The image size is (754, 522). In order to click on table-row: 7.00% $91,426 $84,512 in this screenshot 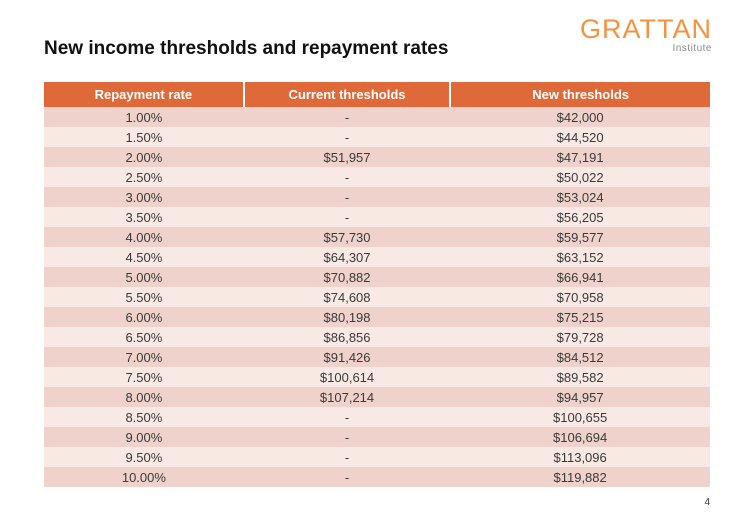, I will do `click(377, 357)`.